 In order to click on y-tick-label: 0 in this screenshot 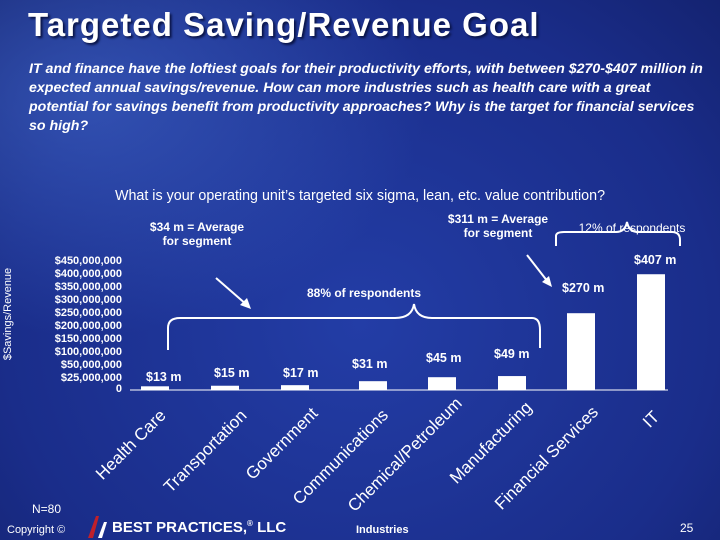, I will do `click(118, 389)`.